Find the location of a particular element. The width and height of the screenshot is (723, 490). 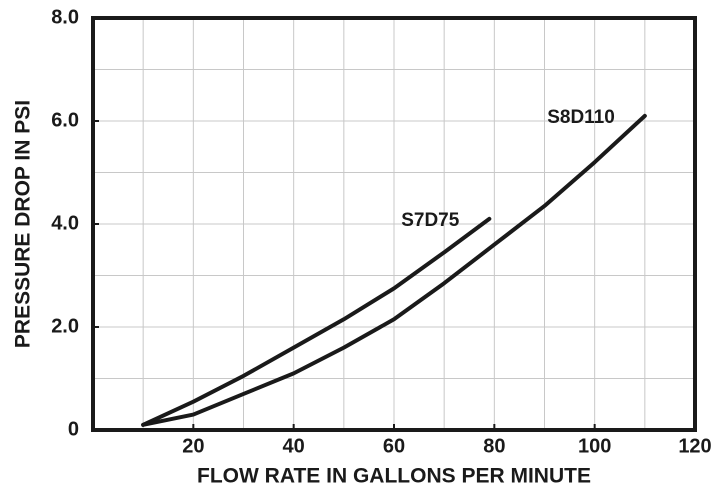

x-tick-label: 40 is located at coordinates (294, 446).